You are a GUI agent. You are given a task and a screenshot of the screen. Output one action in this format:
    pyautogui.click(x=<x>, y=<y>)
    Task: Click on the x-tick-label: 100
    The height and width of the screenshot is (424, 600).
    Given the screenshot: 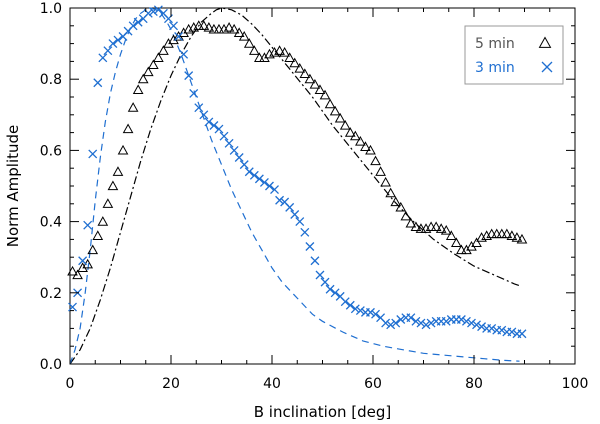 What is the action you would take?
    pyautogui.click(x=575, y=384)
    